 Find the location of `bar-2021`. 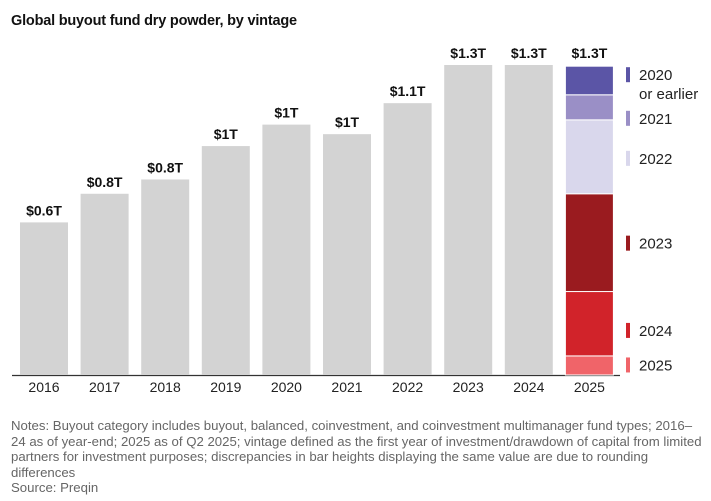

bar-2021 is located at coordinates (347, 254).